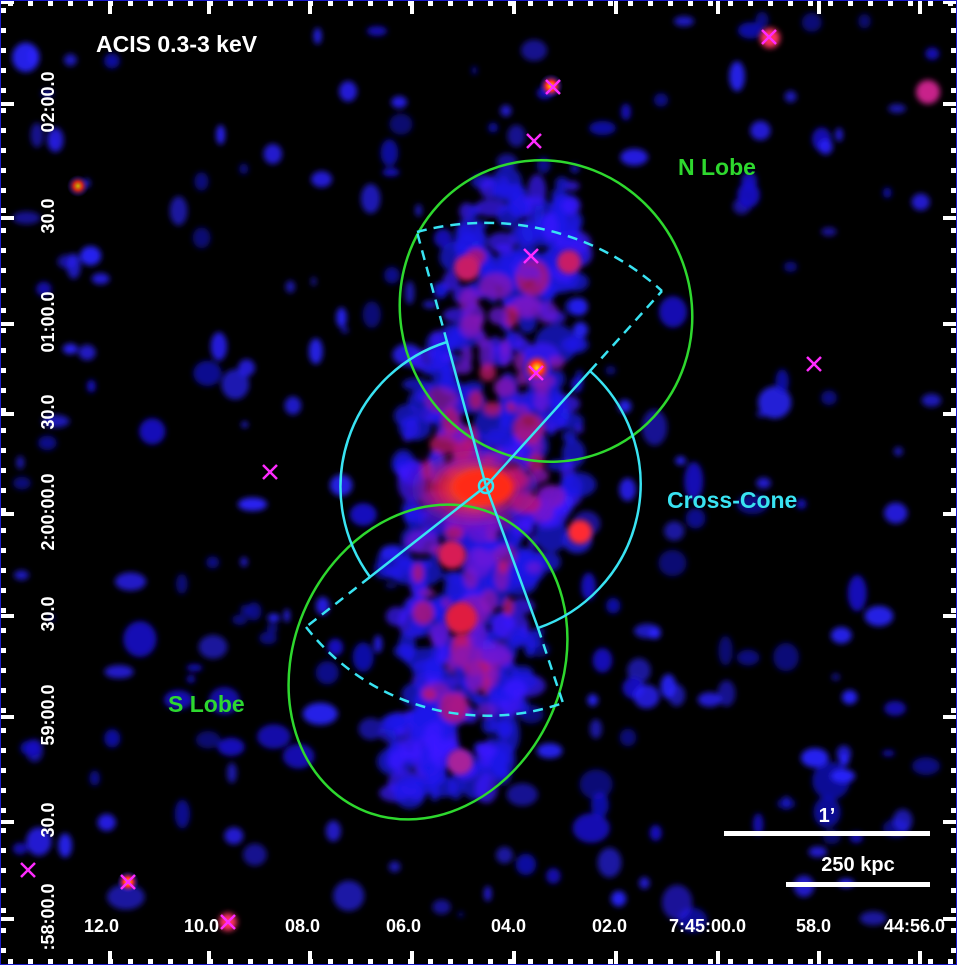  What do you see at coordinates (531, 256) in the screenshot?
I see `point-source-x-marker` at bounding box center [531, 256].